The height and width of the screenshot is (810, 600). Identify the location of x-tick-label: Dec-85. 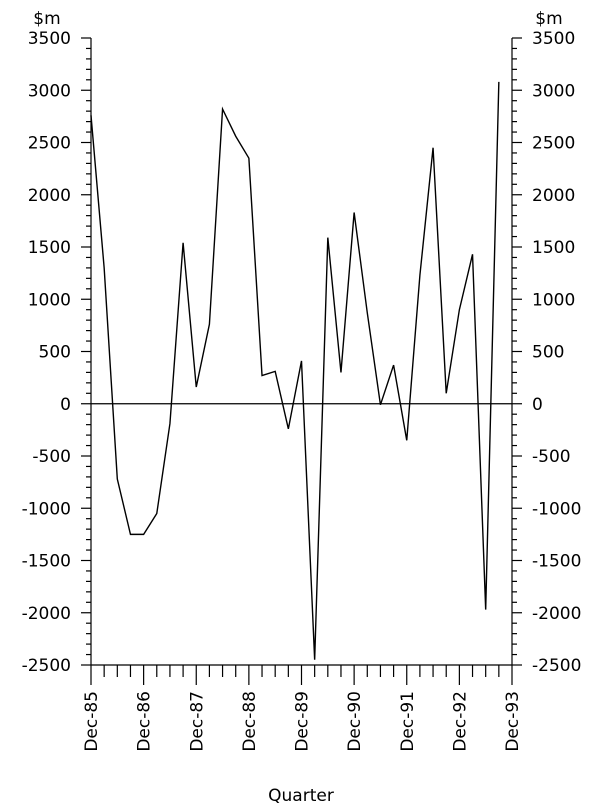
(92, 721).